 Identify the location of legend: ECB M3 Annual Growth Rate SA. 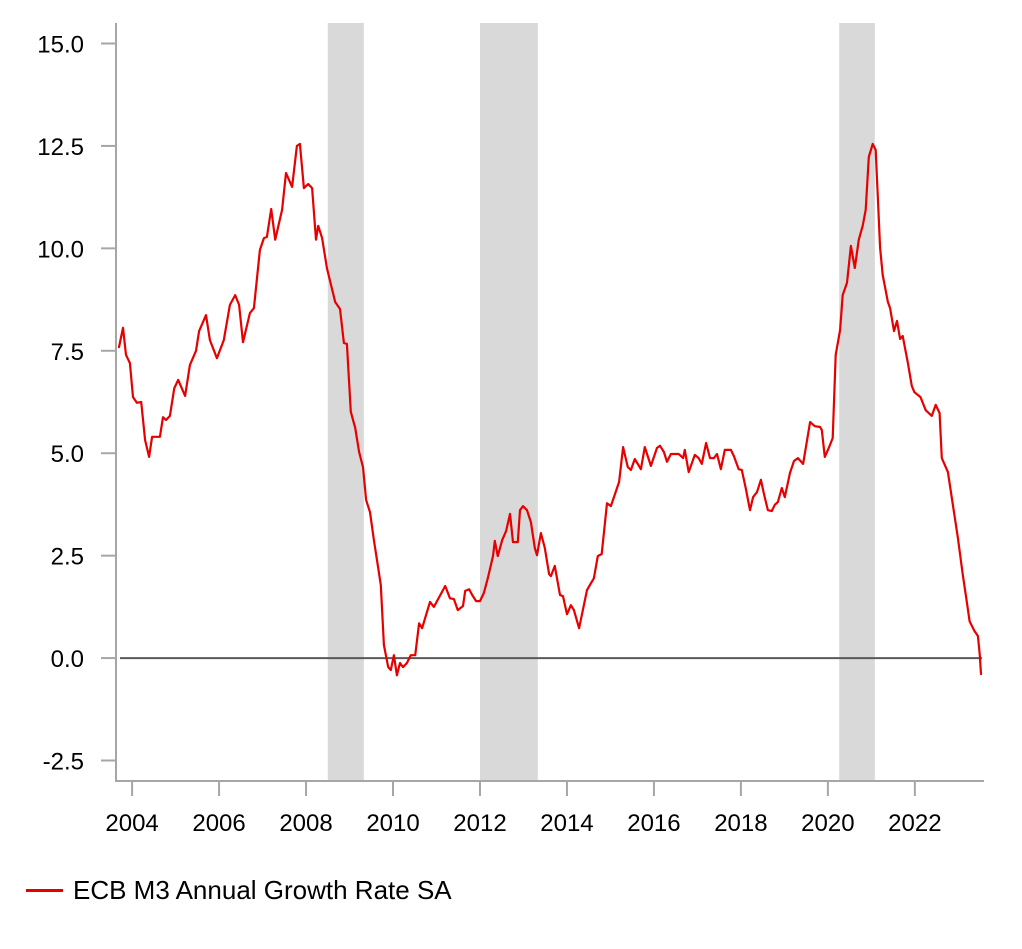
(239, 890).